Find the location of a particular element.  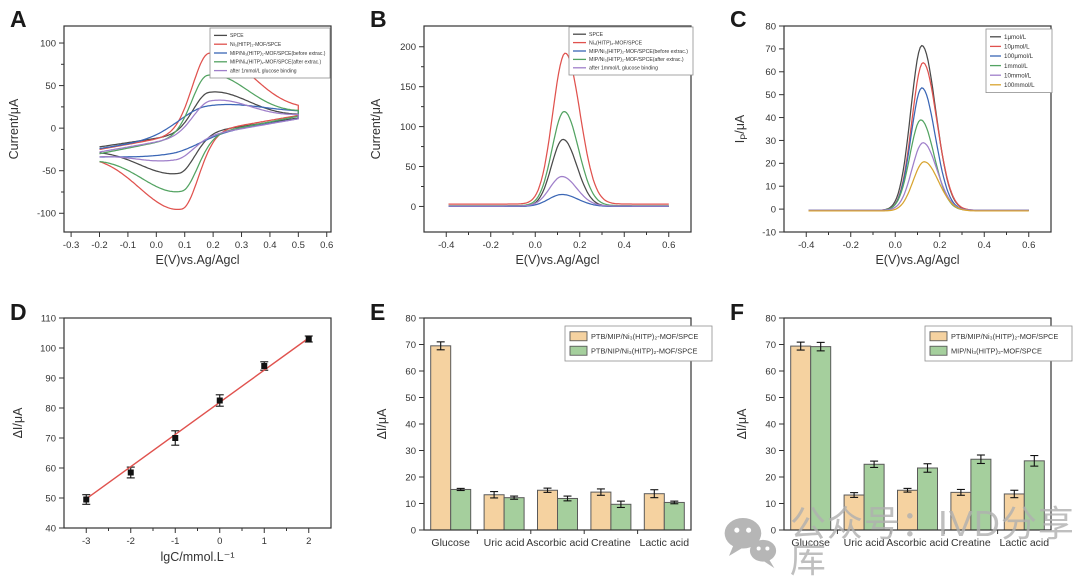

svg-text: 1 is located at coordinates (264, 541).